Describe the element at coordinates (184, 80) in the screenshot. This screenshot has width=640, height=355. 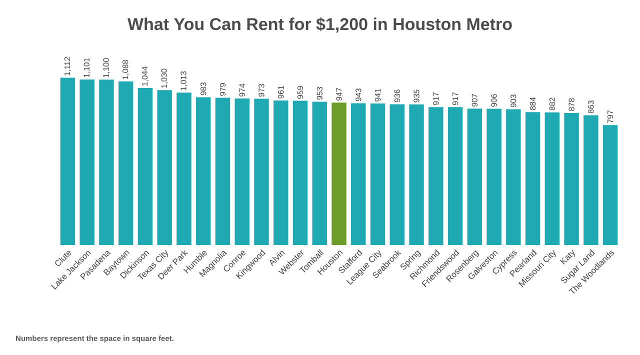
I see `data-label: 1,013` at that location.